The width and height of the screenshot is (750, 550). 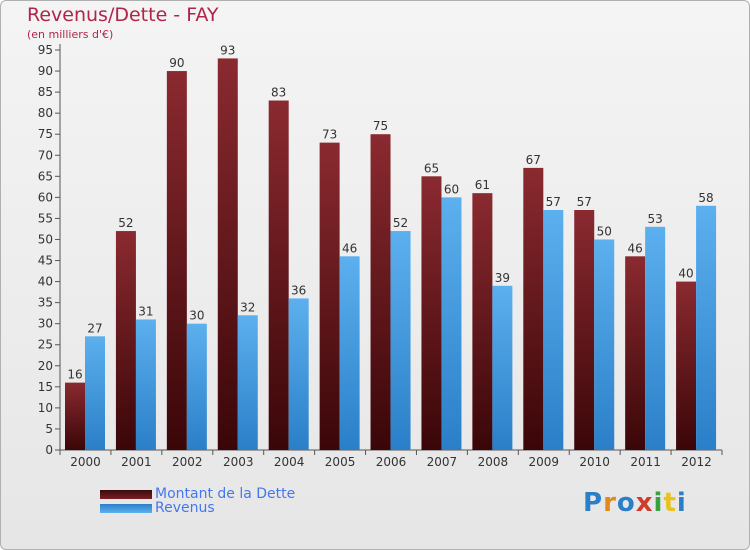 I want to click on y-tick-label: 50, so click(x=45, y=239).